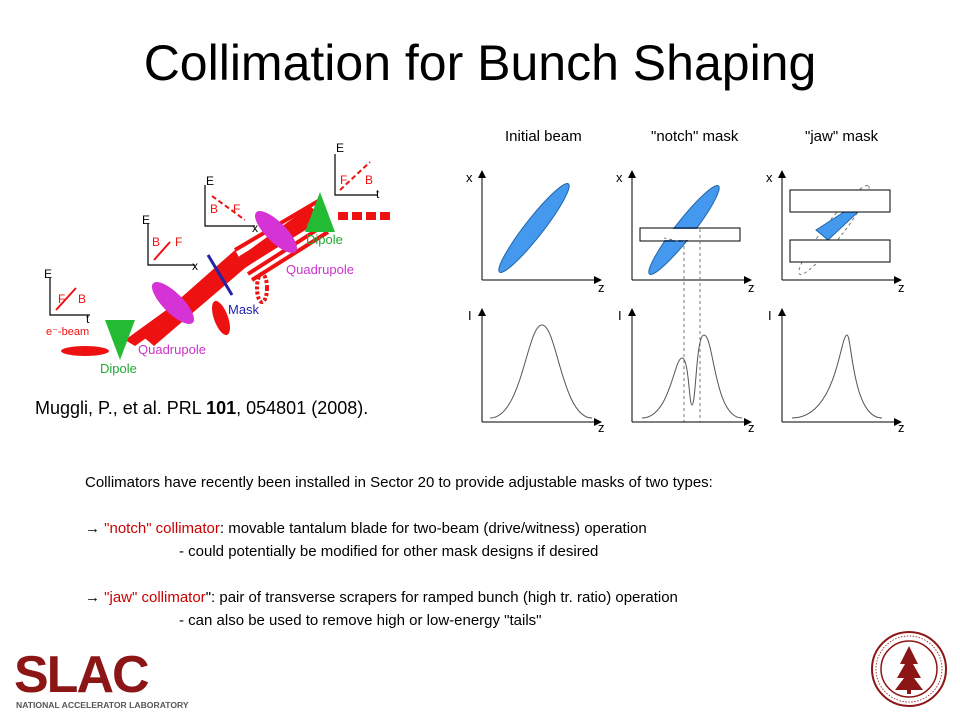  What do you see at coordinates (48, 274) in the screenshot?
I see `axis-e-1: E` at bounding box center [48, 274].